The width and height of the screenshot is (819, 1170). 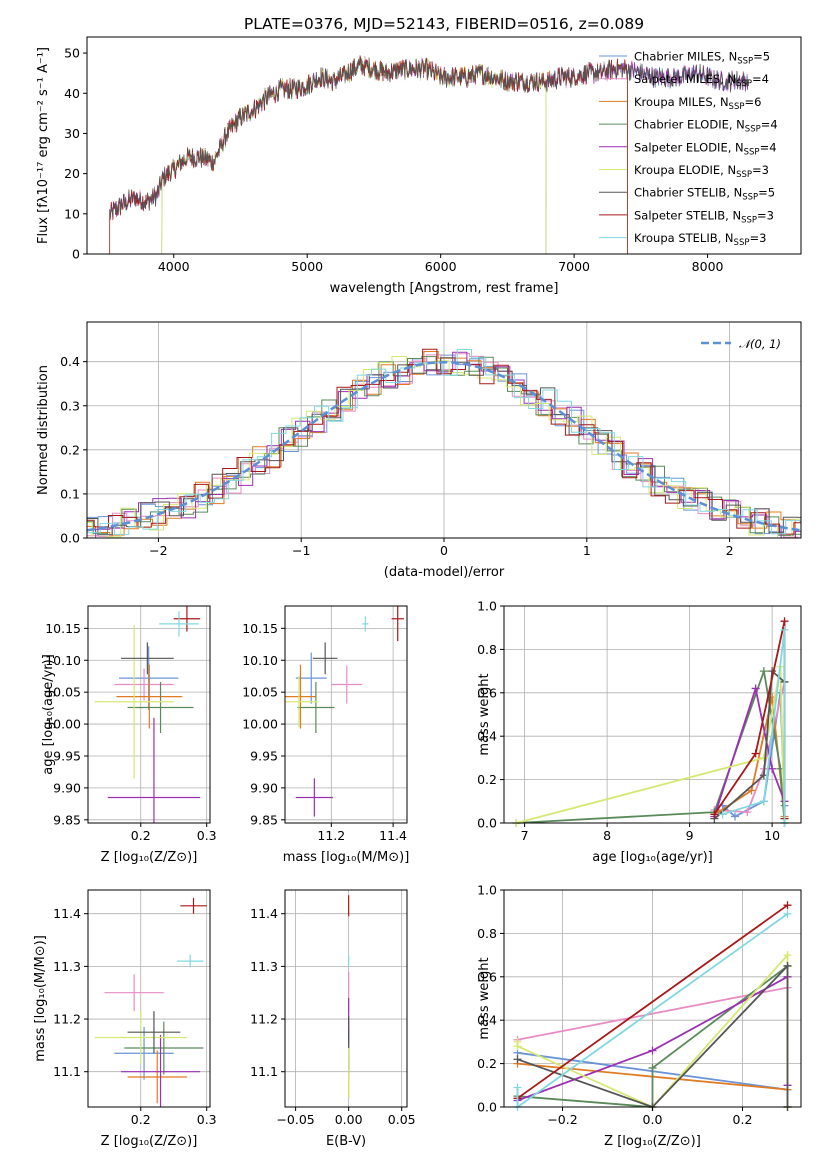 I want to click on error-point-chabrier-miles, so click(x=148, y=678).